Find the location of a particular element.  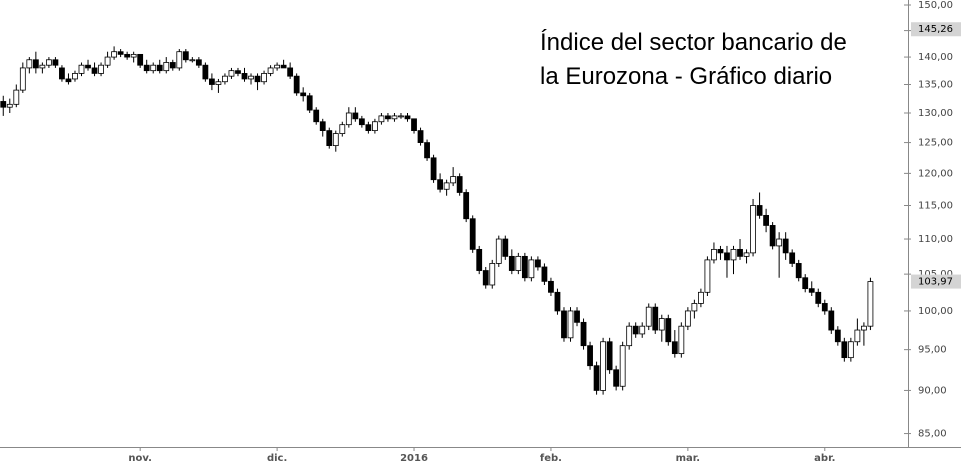

x-tick-label: nov. is located at coordinates (140, 458).